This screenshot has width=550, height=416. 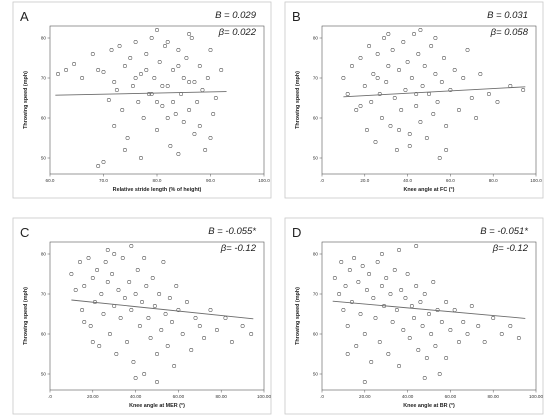 I want to click on stat-beta: β= 0.022, so click(x=237, y=32).